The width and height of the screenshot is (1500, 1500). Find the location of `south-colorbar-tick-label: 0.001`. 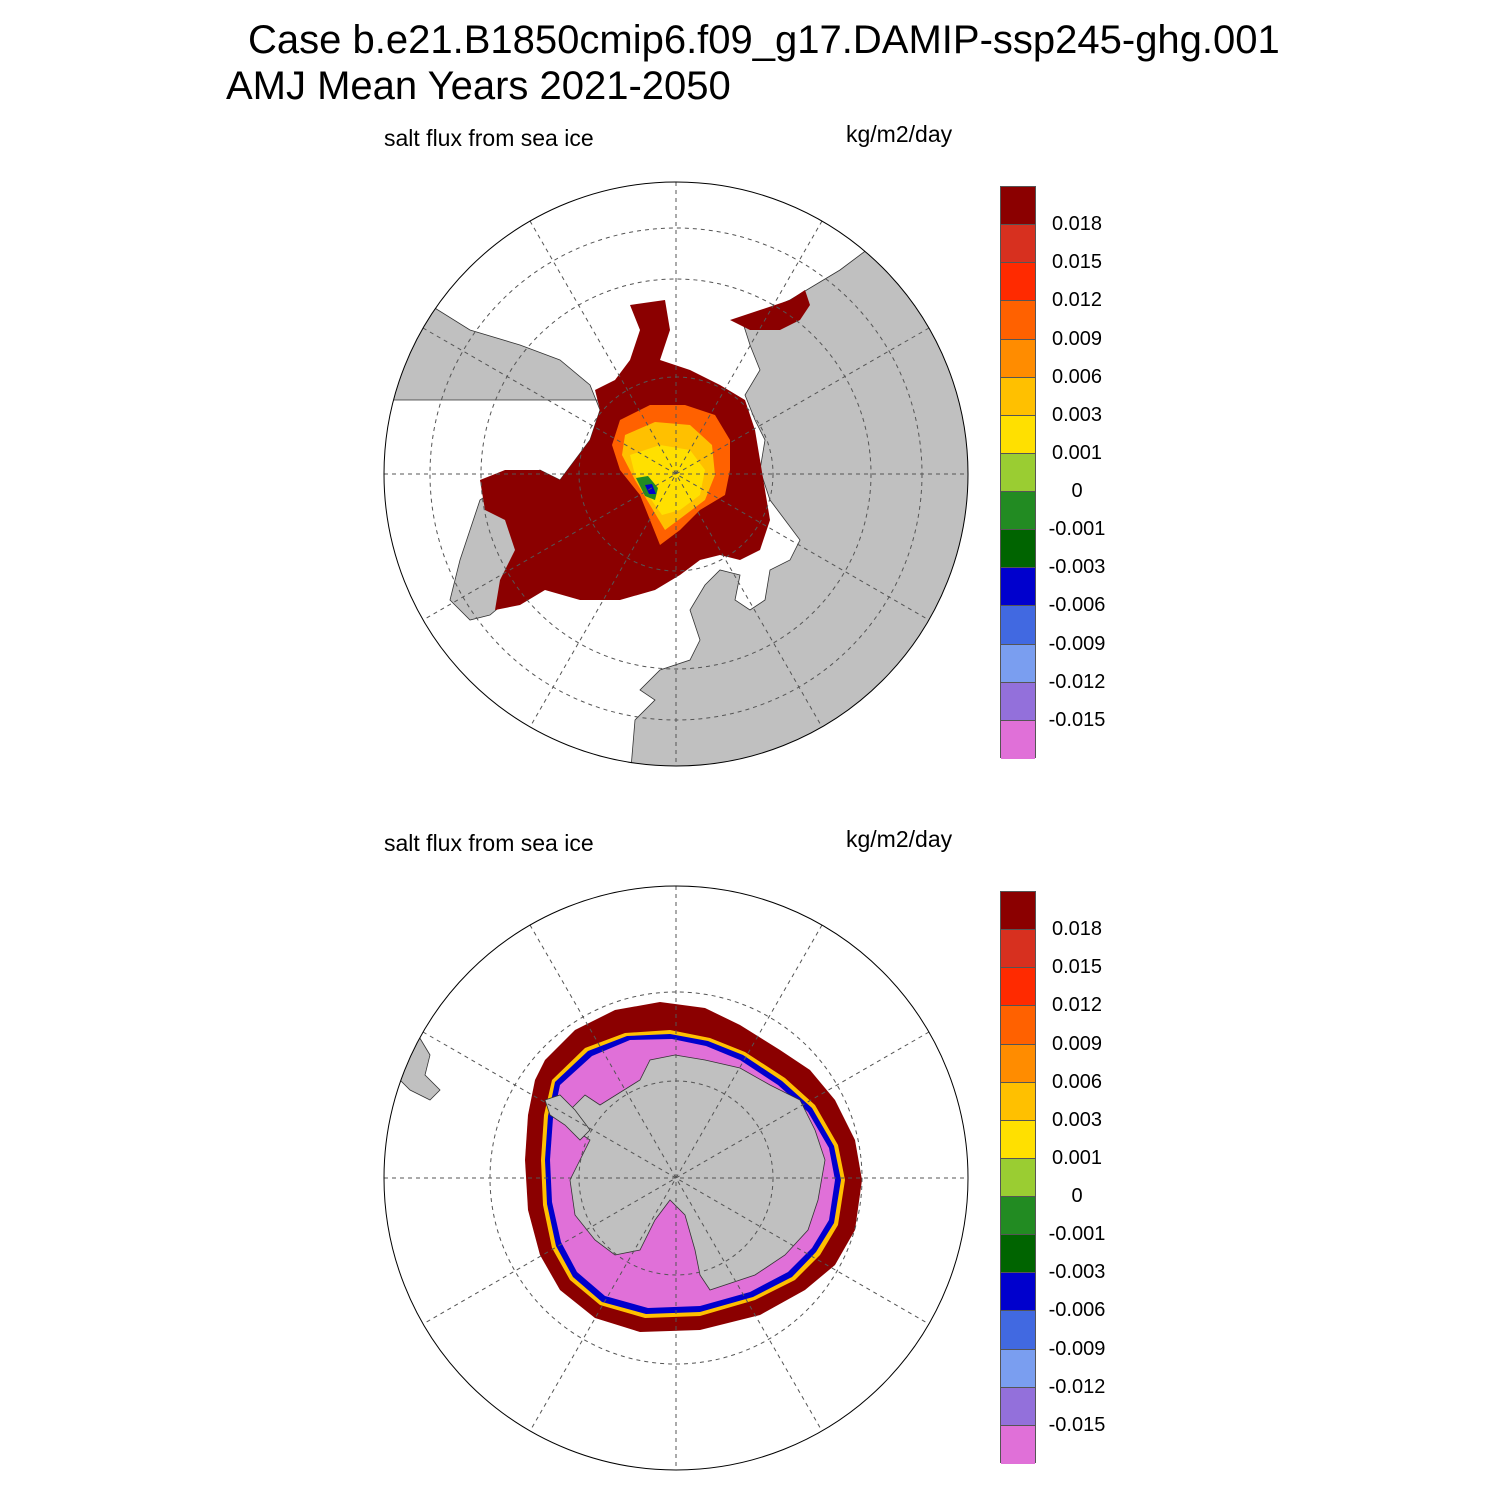

south-colorbar-tick-label: 0.001 is located at coordinates (1077, 1157).